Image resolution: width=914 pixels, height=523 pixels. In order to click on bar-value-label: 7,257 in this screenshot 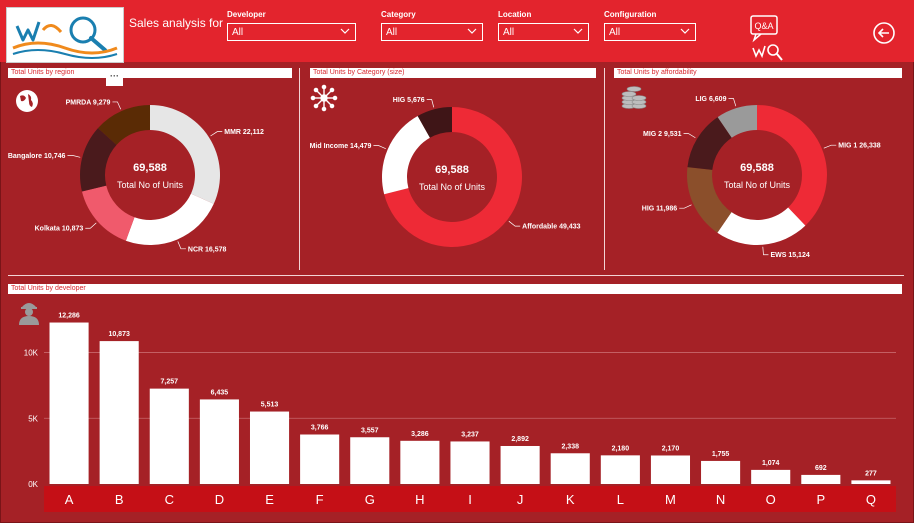, I will do `click(170, 382)`.